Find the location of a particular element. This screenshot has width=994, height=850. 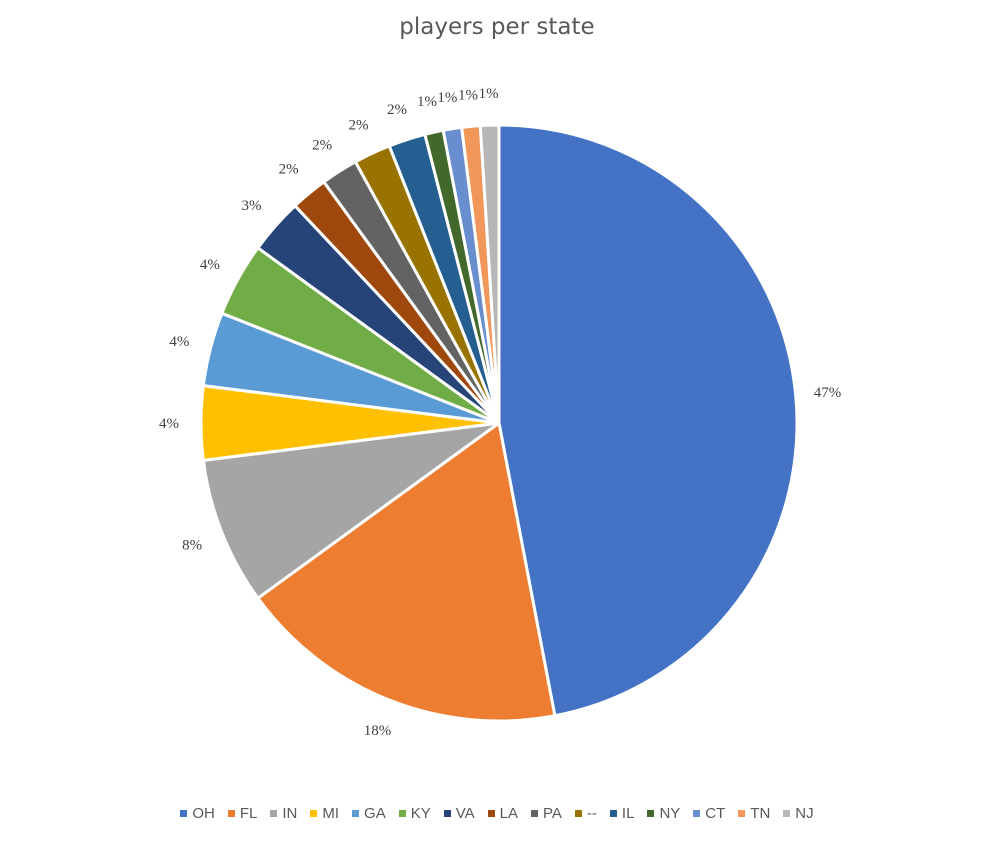

data-label-ga: 4% is located at coordinates (179, 342).